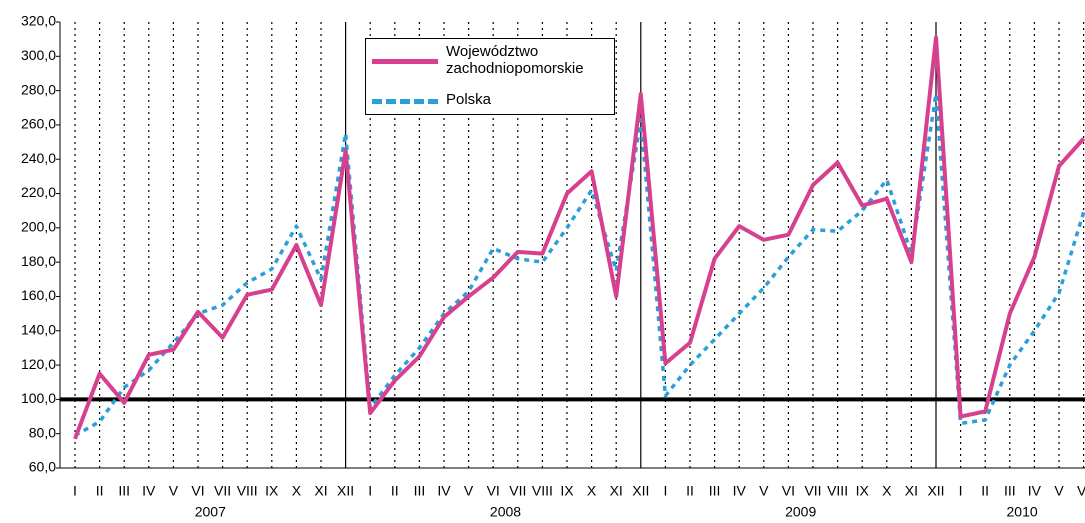  I want to click on y-tick-label: 200,0, so click(38, 227).